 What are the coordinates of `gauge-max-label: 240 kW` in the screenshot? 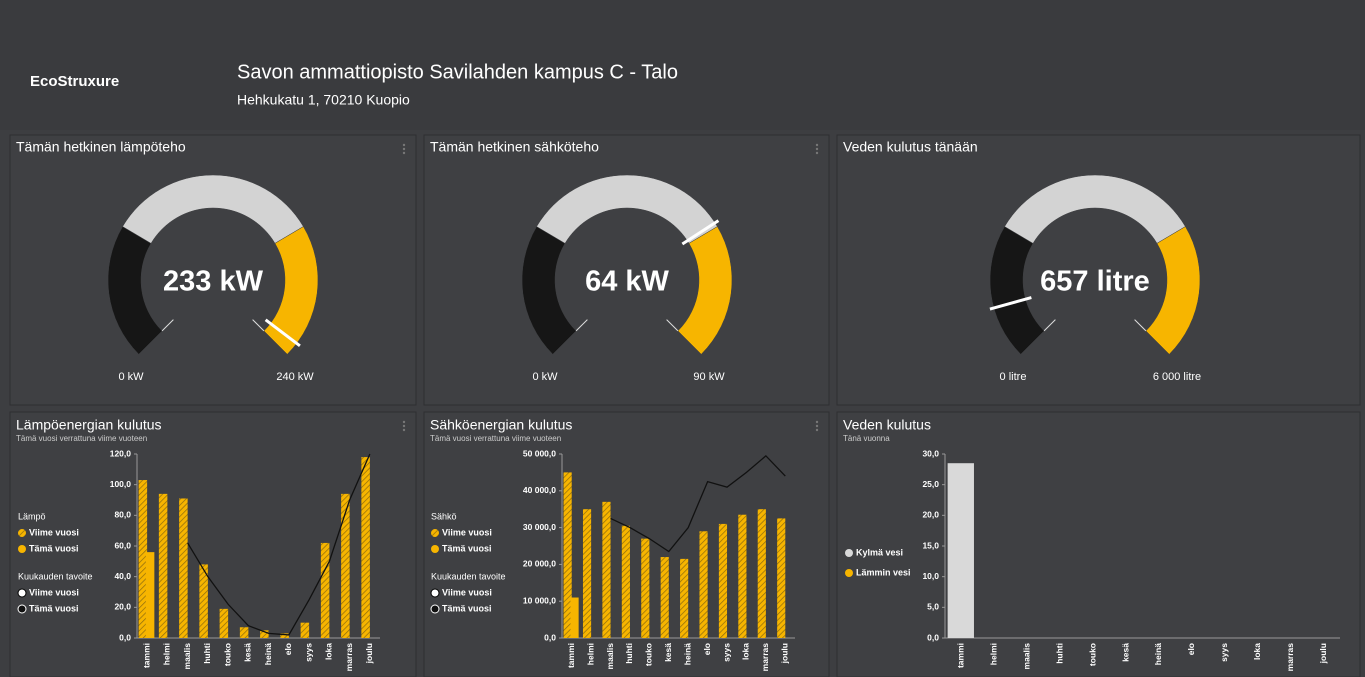 It's located at (295, 377).